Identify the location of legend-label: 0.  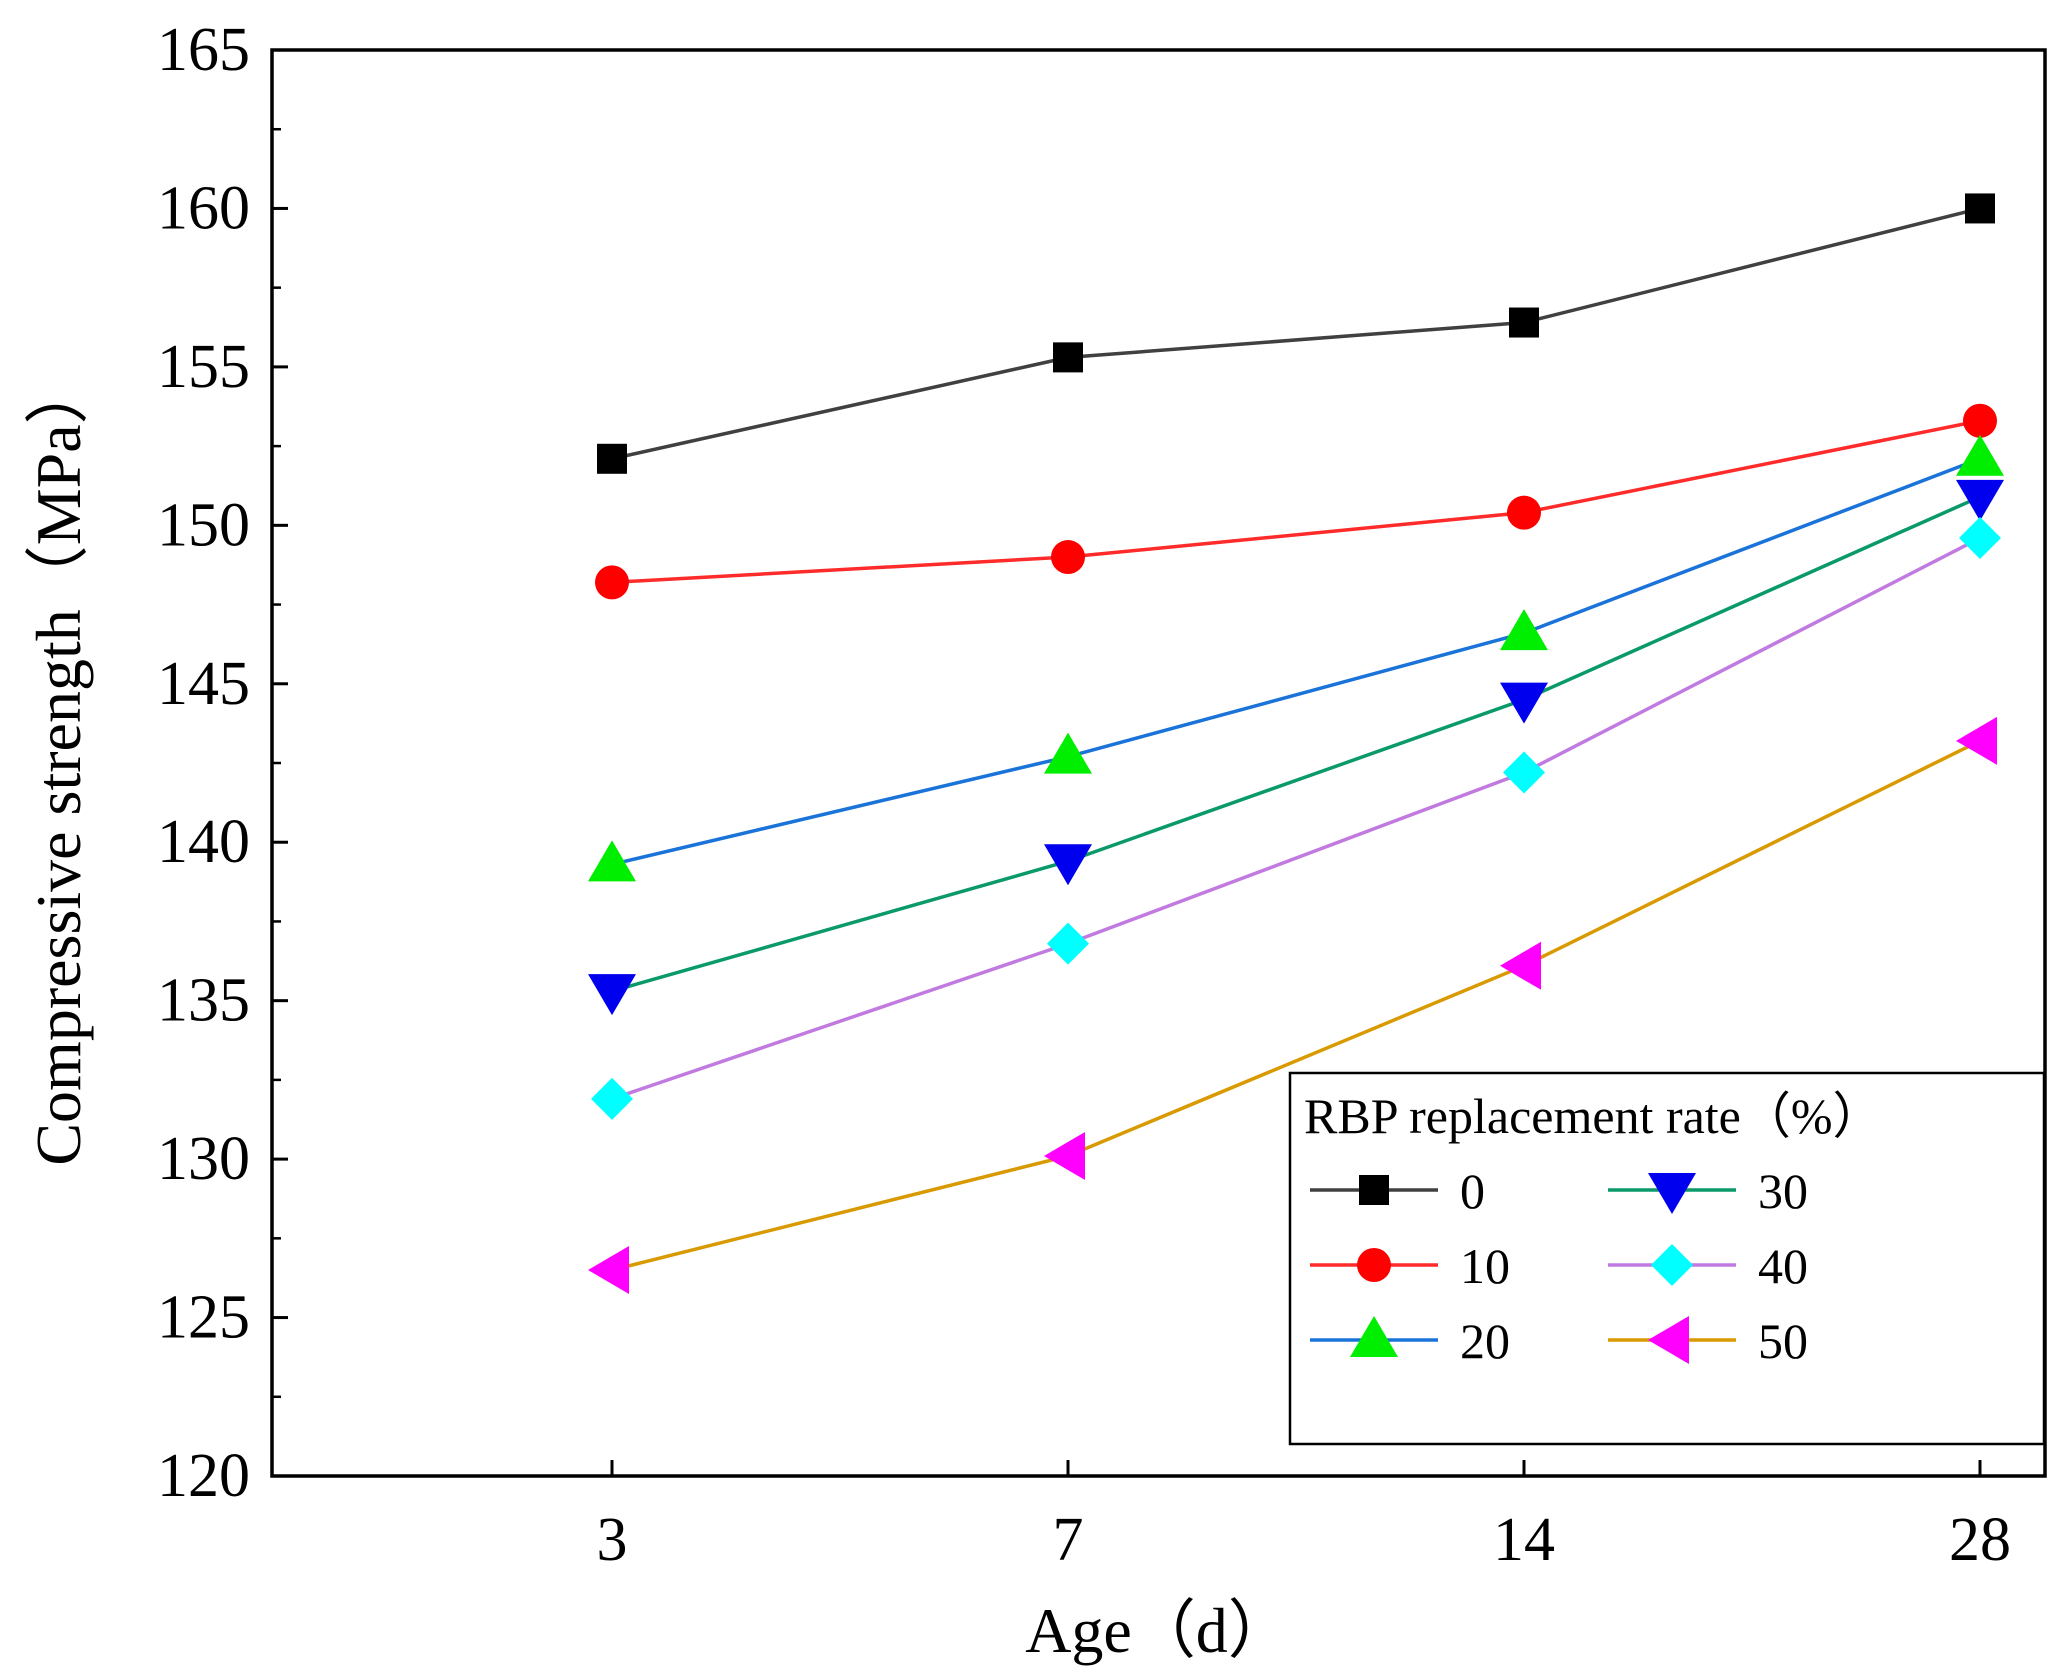
(1472, 1191).